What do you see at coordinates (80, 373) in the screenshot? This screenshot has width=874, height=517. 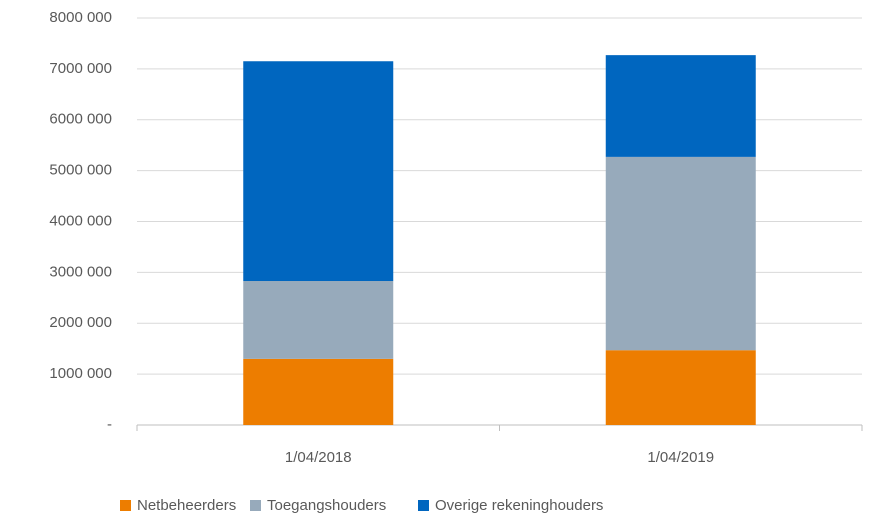 I see `y-tick-label: 1000 000` at bounding box center [80, 373].